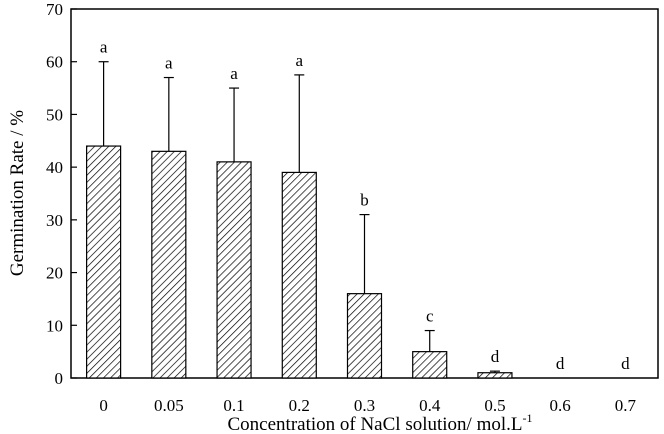  What do you see at coordinates (430, 405) in the screenshot?
I see `x-tick-label: 0.4` at bounding box center [430, 405].